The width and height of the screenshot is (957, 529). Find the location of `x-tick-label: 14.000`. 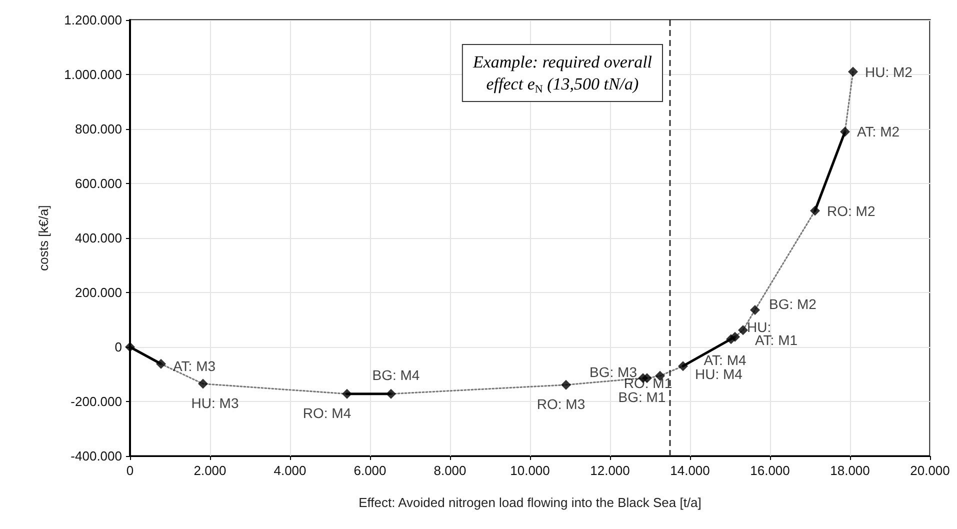

x-tick-label: 14.000 is located at coordinates (690, 470).